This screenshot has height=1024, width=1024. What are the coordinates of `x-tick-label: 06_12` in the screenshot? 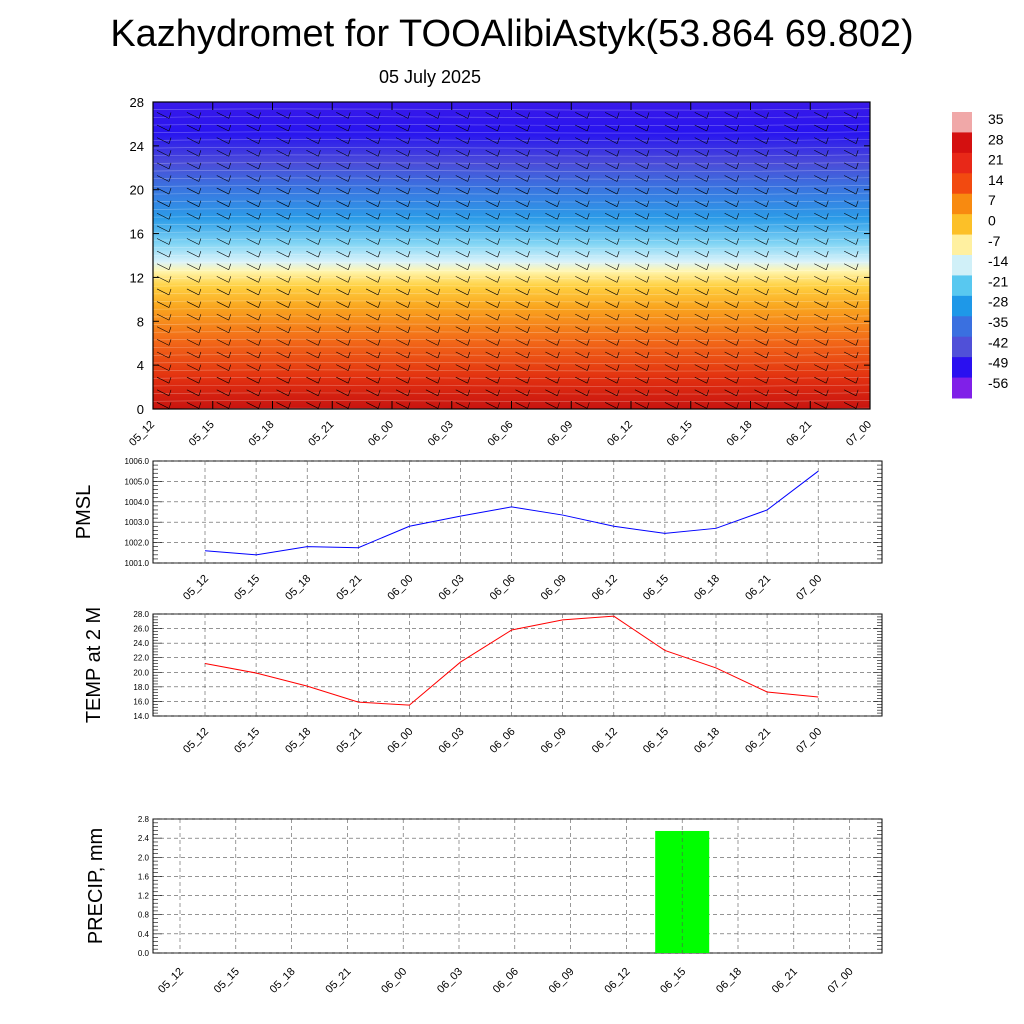 It's located at (620, 434).